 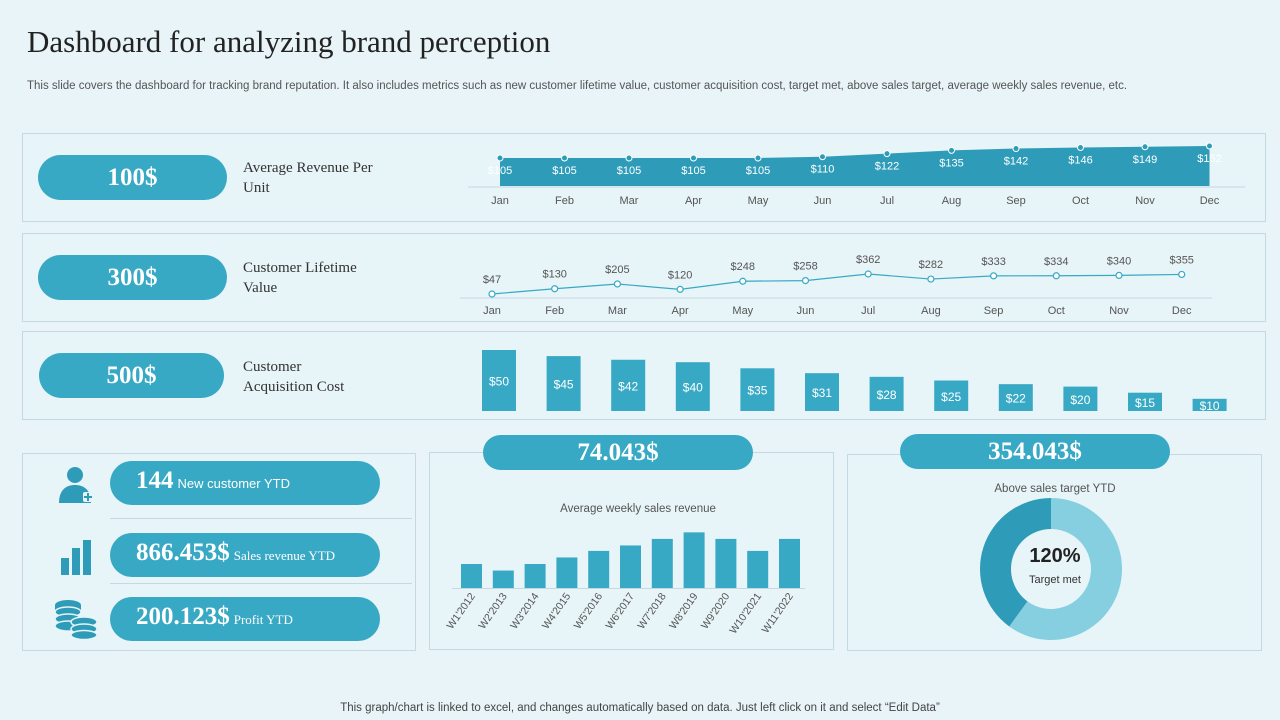 I want to click on arpu-data-label: $135, so click(x=951, y=163).